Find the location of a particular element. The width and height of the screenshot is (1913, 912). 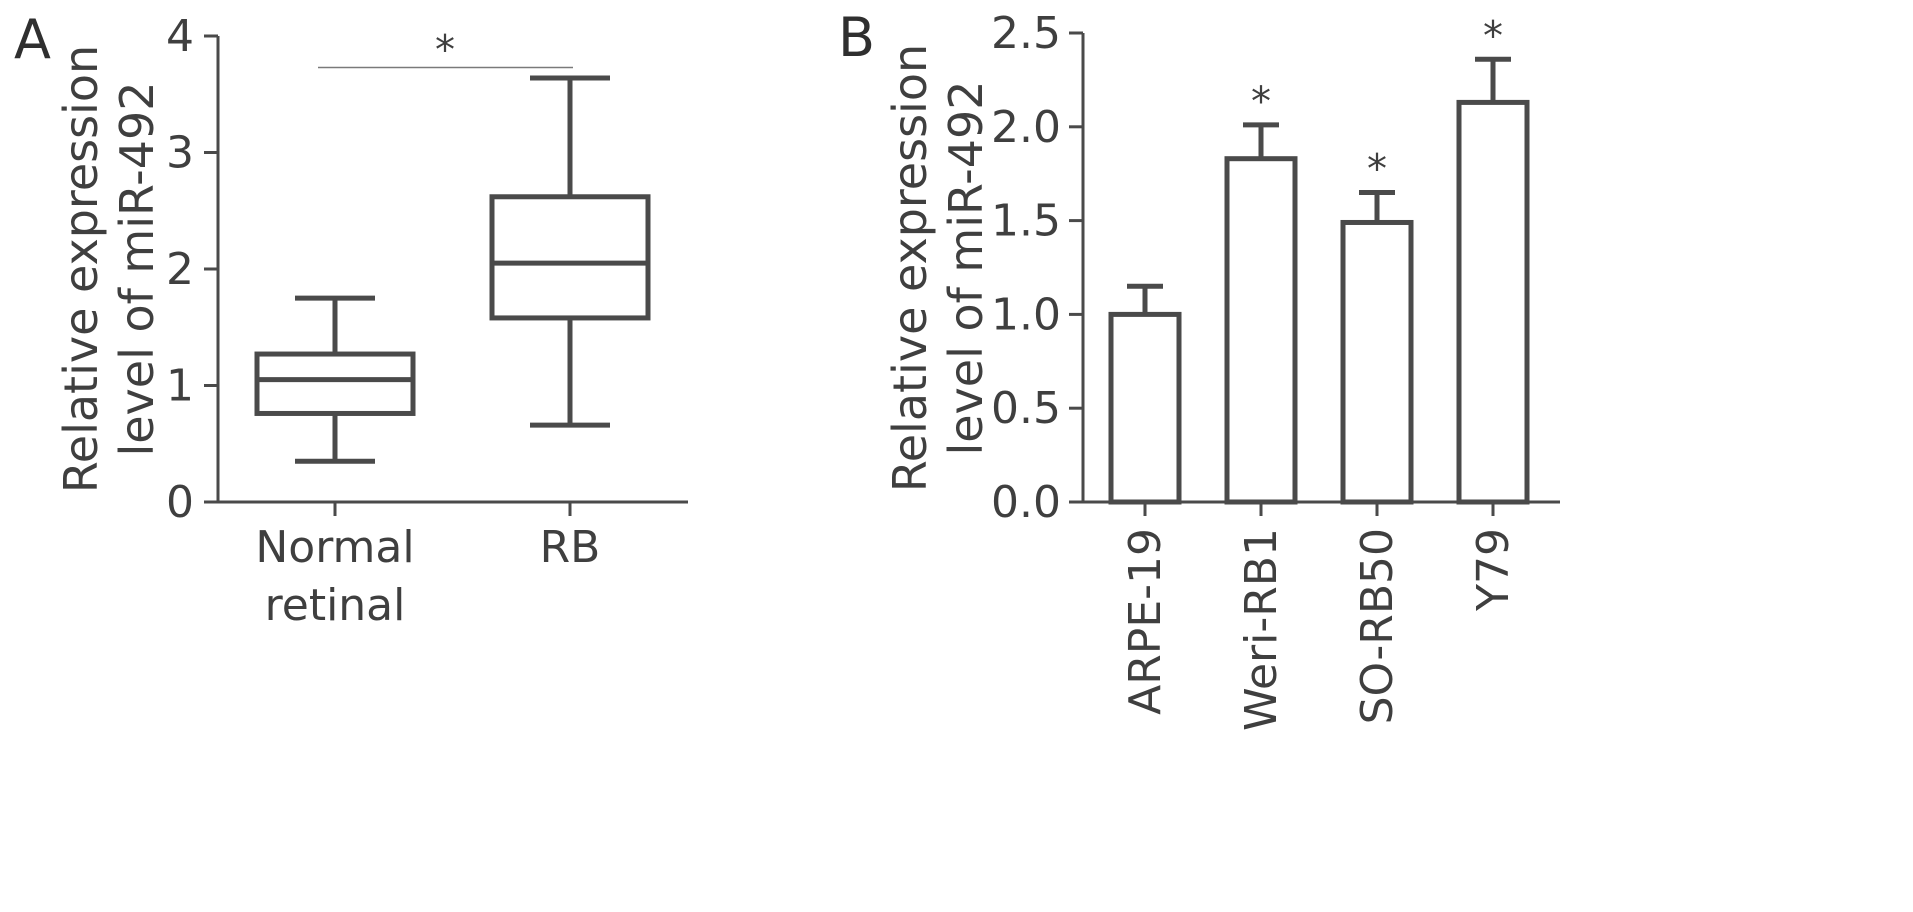

y-tick-label-b: 0.0 is located at coordinates (1026, 502).